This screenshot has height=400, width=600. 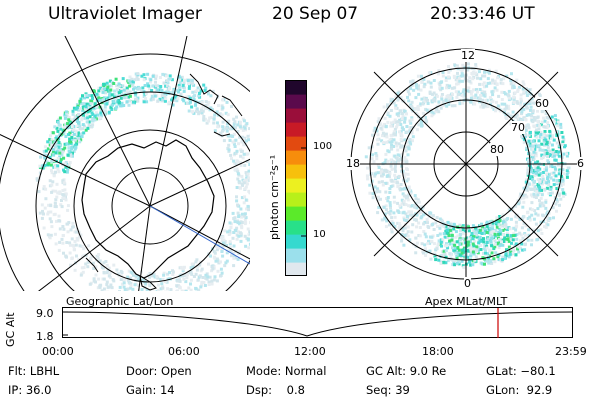 What do you see at coordinates (482, 14) in the screenshot?
I see `time-label: 20:33:46 UT` at bounding box center [482, 14].